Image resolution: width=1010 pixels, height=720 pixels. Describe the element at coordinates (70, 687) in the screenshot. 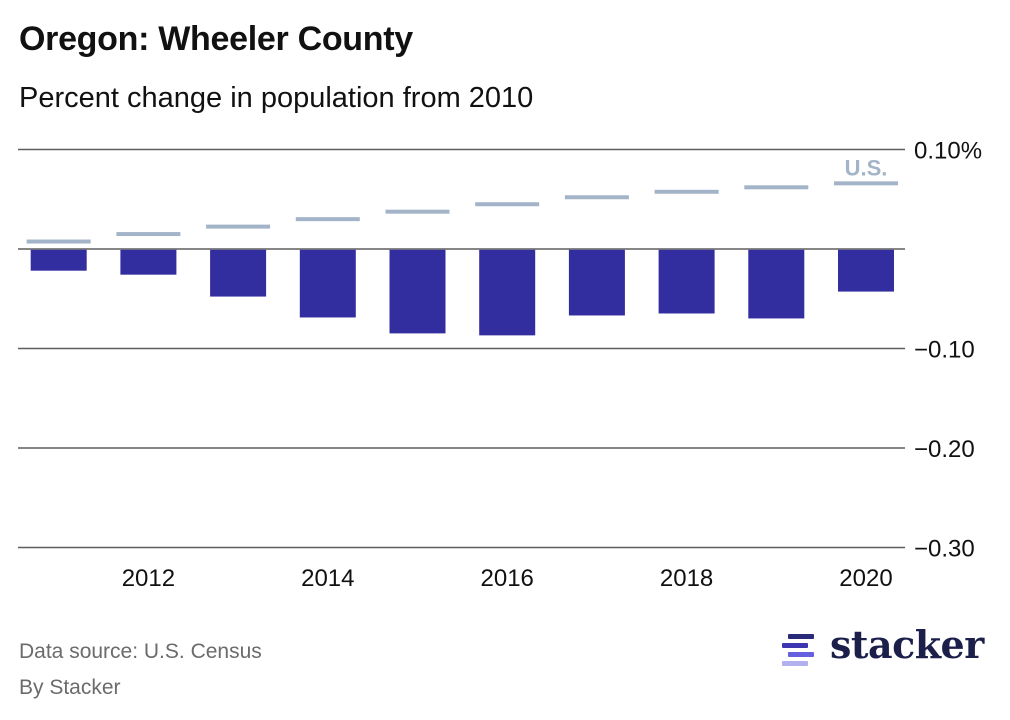

I see `byline: By Stacker` at that location.